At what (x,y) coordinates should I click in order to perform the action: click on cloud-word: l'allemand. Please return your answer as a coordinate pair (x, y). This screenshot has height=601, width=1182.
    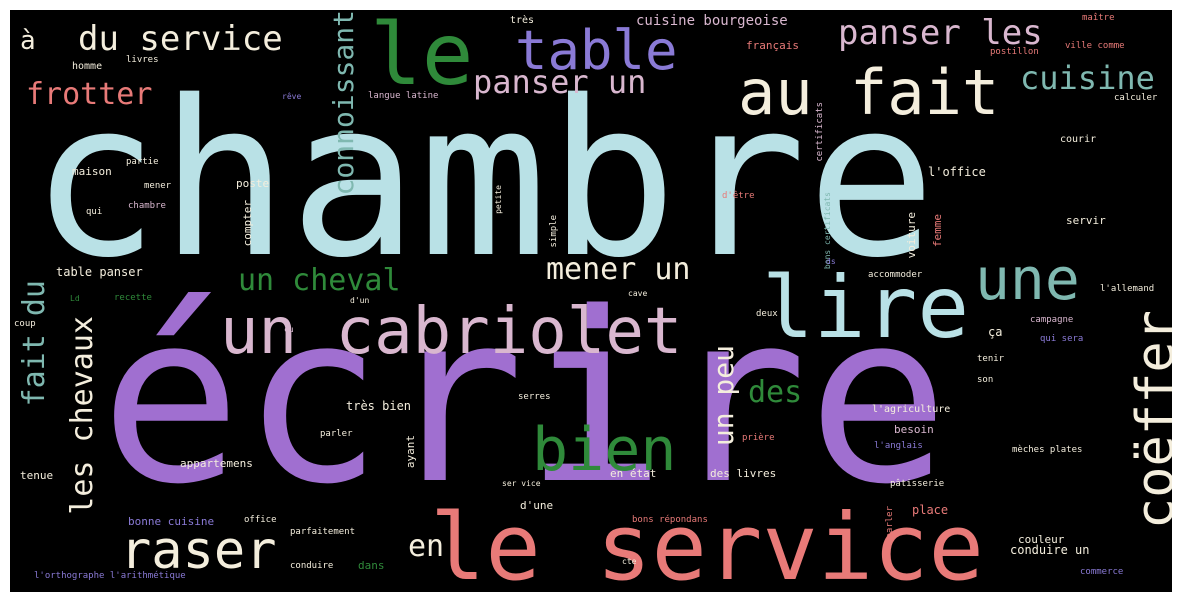
    Looking at the image, I should click on (1127, 289).